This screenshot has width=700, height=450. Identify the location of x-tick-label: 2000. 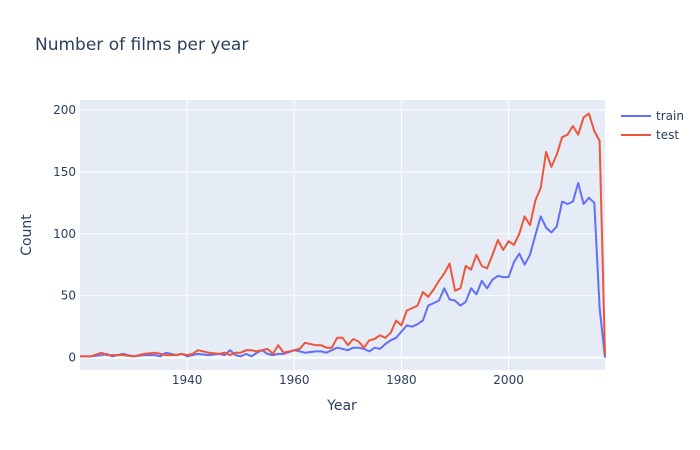
(508, 380).